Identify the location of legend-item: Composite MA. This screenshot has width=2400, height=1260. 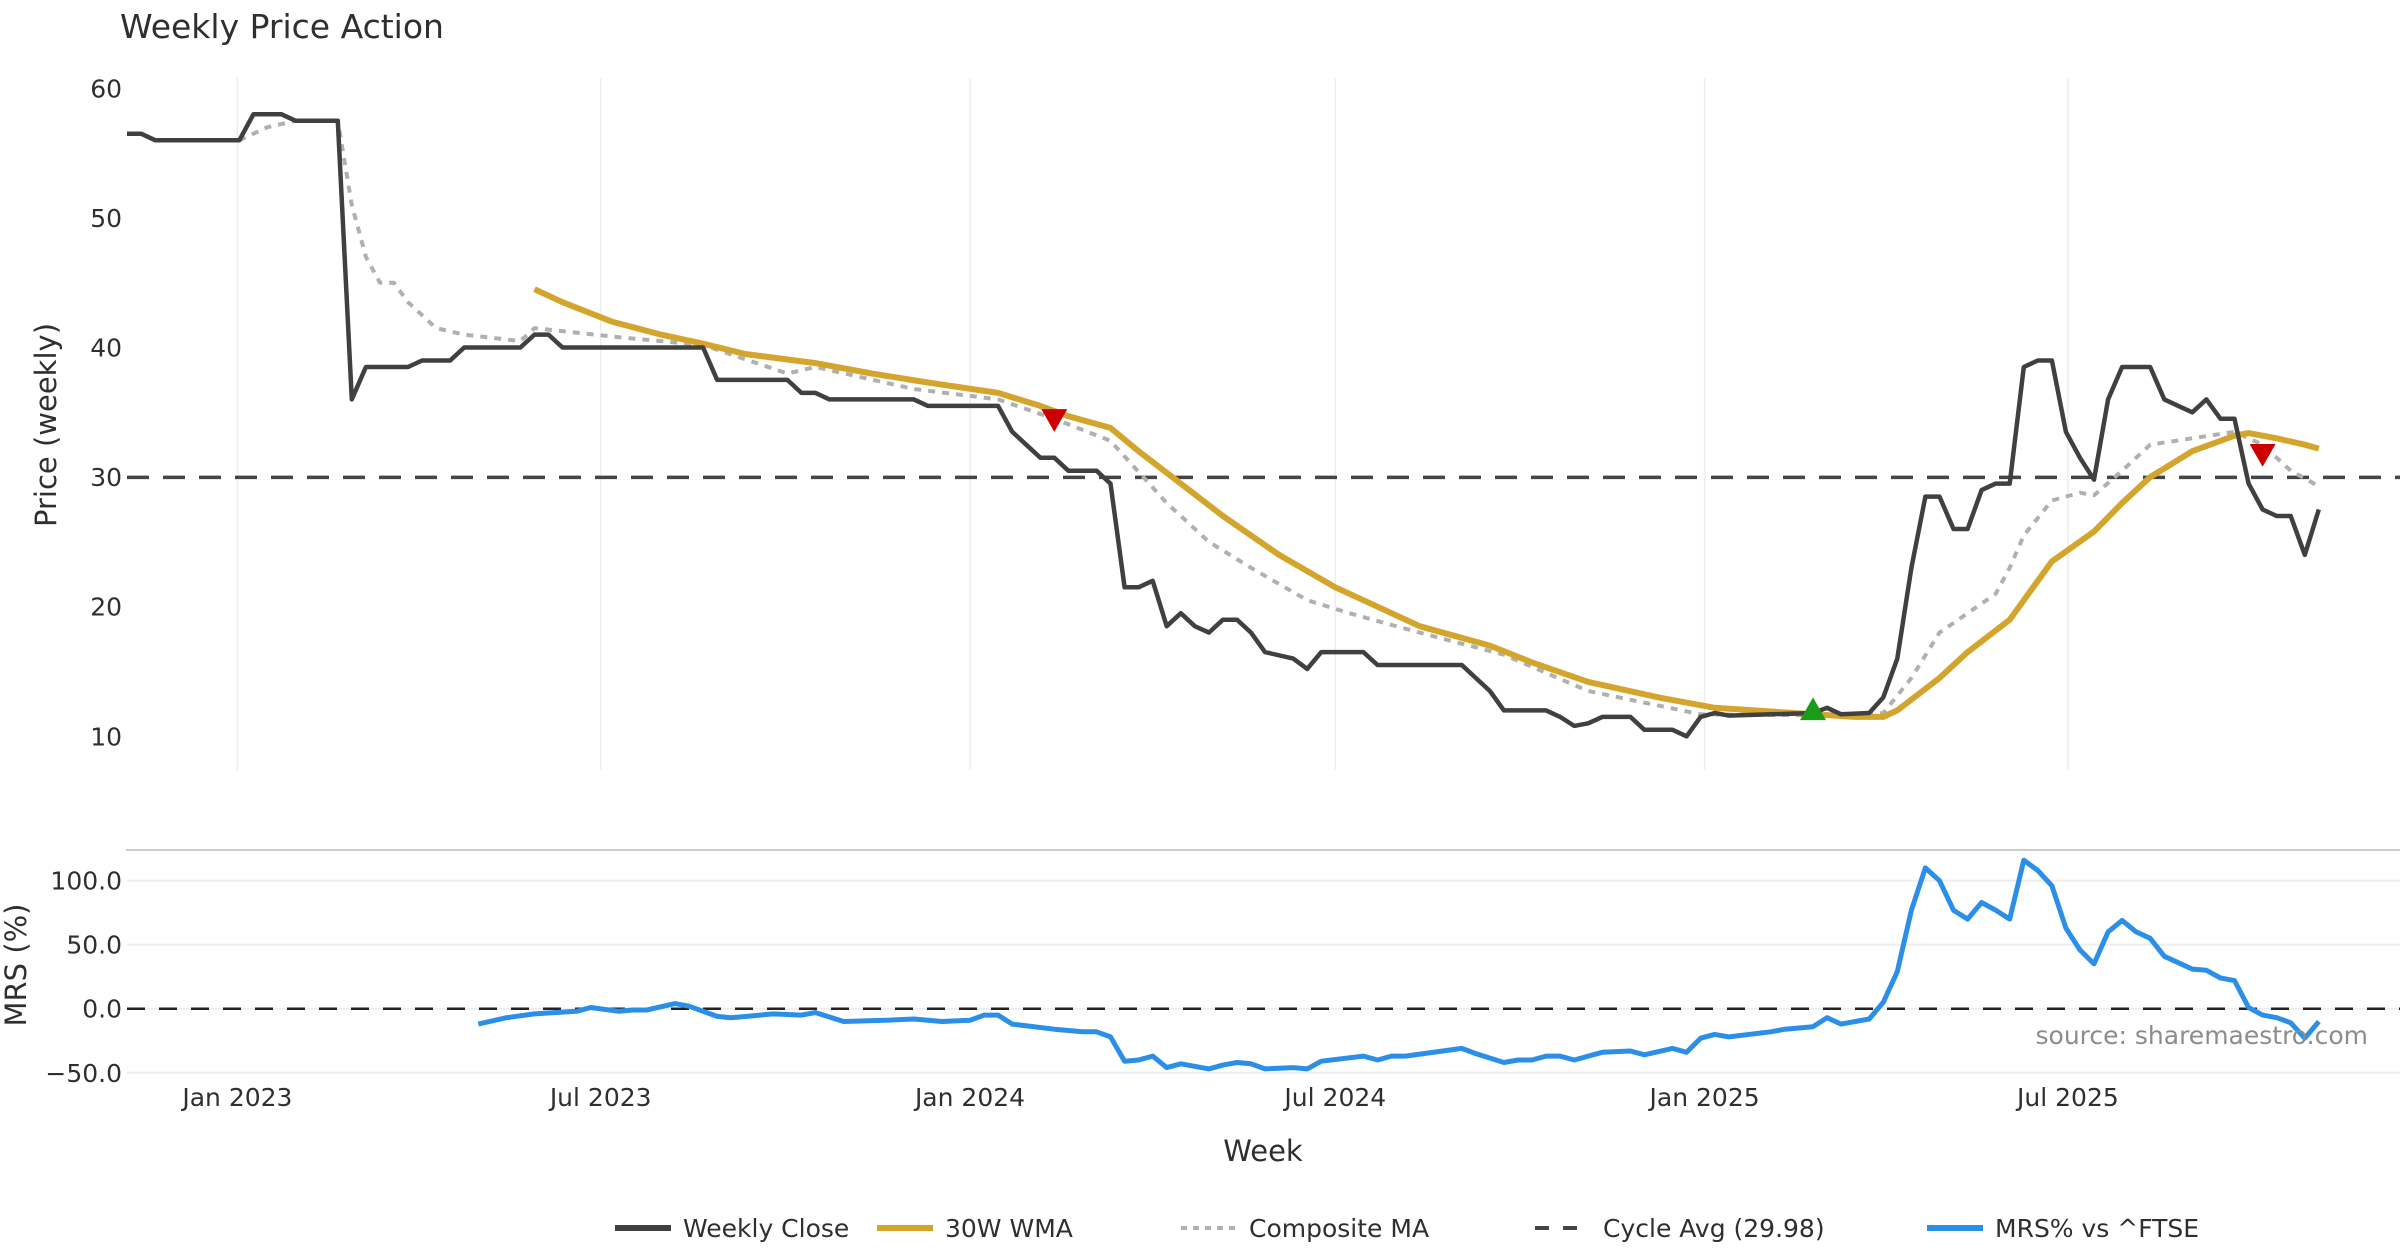
(1305, 1228).